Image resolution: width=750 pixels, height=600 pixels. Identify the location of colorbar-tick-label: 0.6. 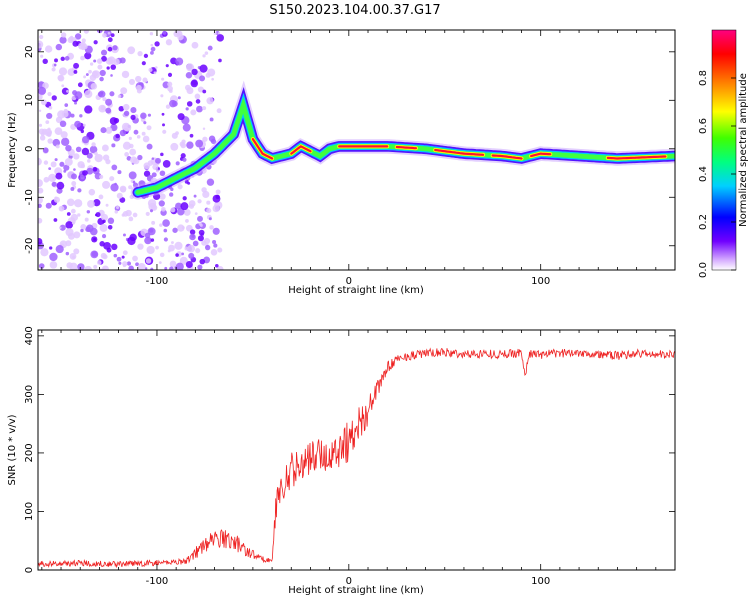
(703, 126).